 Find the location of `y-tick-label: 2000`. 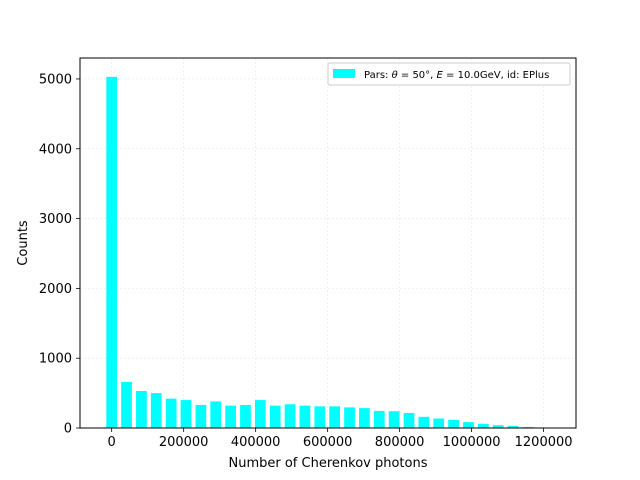

y-tick-label: 2000 is located at coordinates (55, 289).